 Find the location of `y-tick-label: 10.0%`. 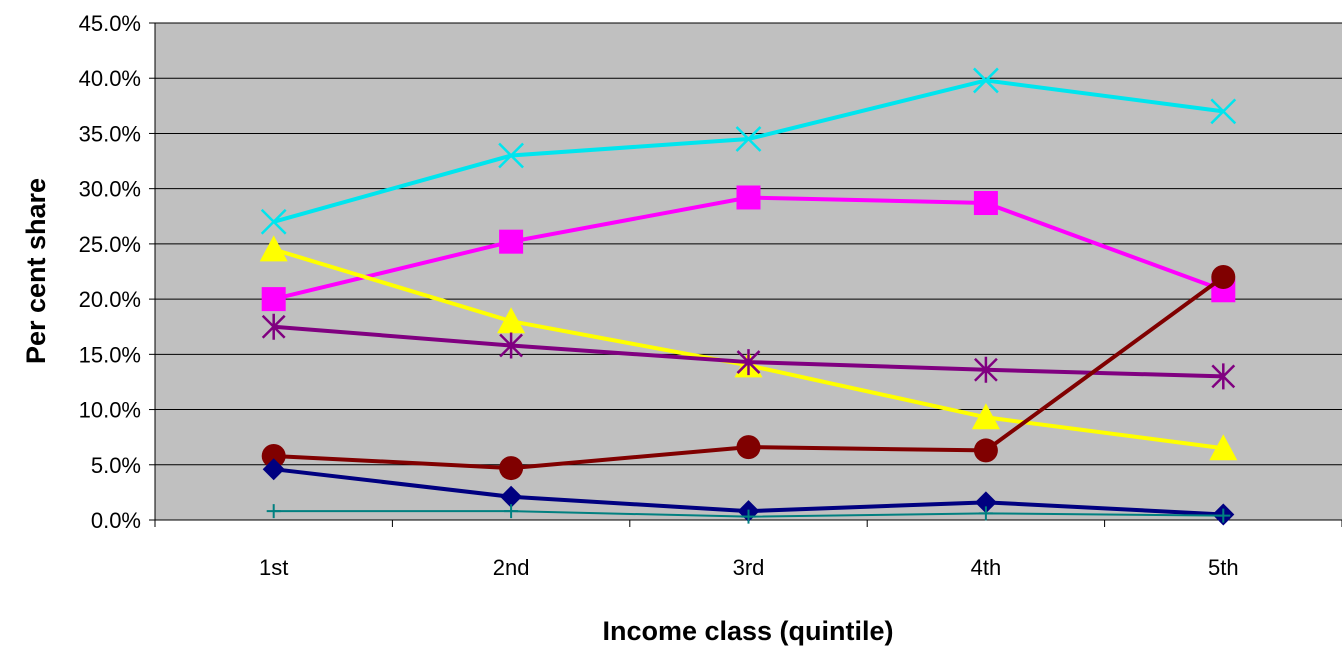

y-tick-label: 10.0% is located at coordinates (110, 410).